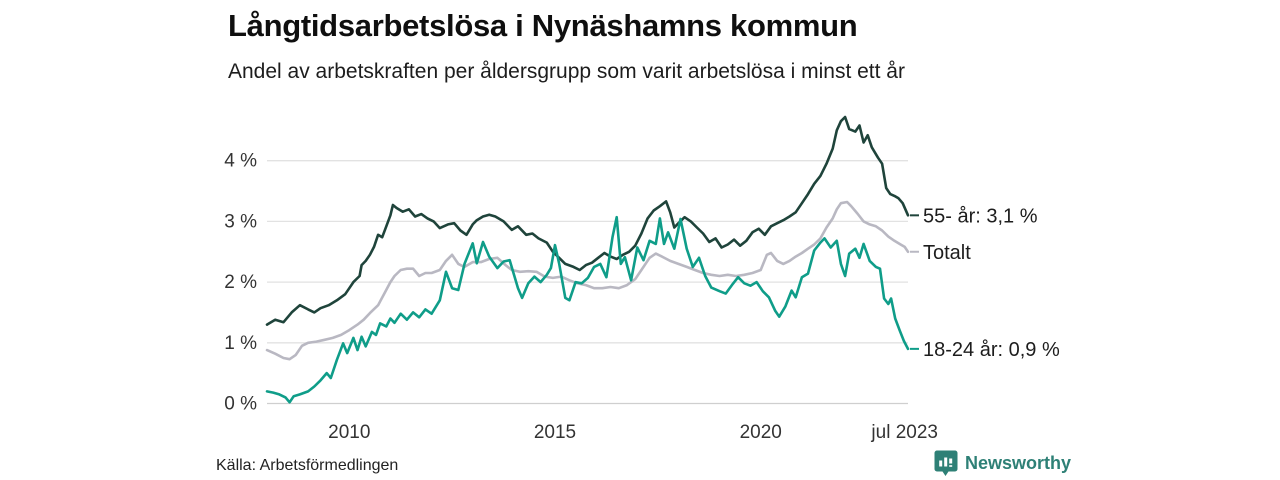  What do you see at coordinates (240, 404) in the screenshot?
I see `y-axis-tick-label: 0 %` at bounding box center [240, 404].